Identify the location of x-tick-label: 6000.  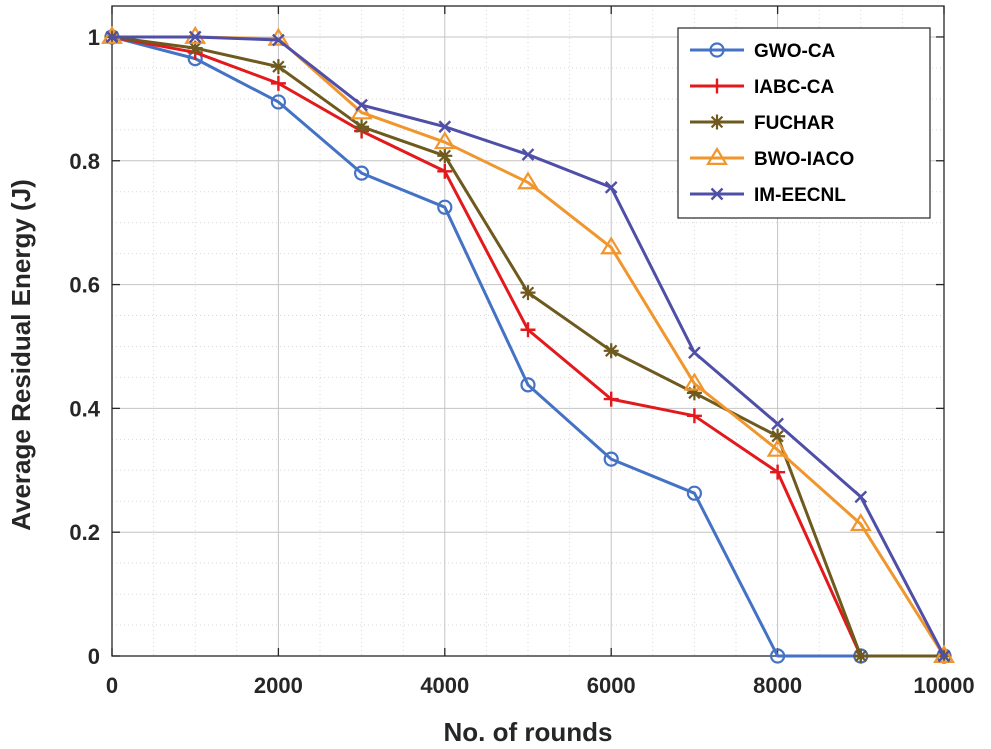
(611, 685).